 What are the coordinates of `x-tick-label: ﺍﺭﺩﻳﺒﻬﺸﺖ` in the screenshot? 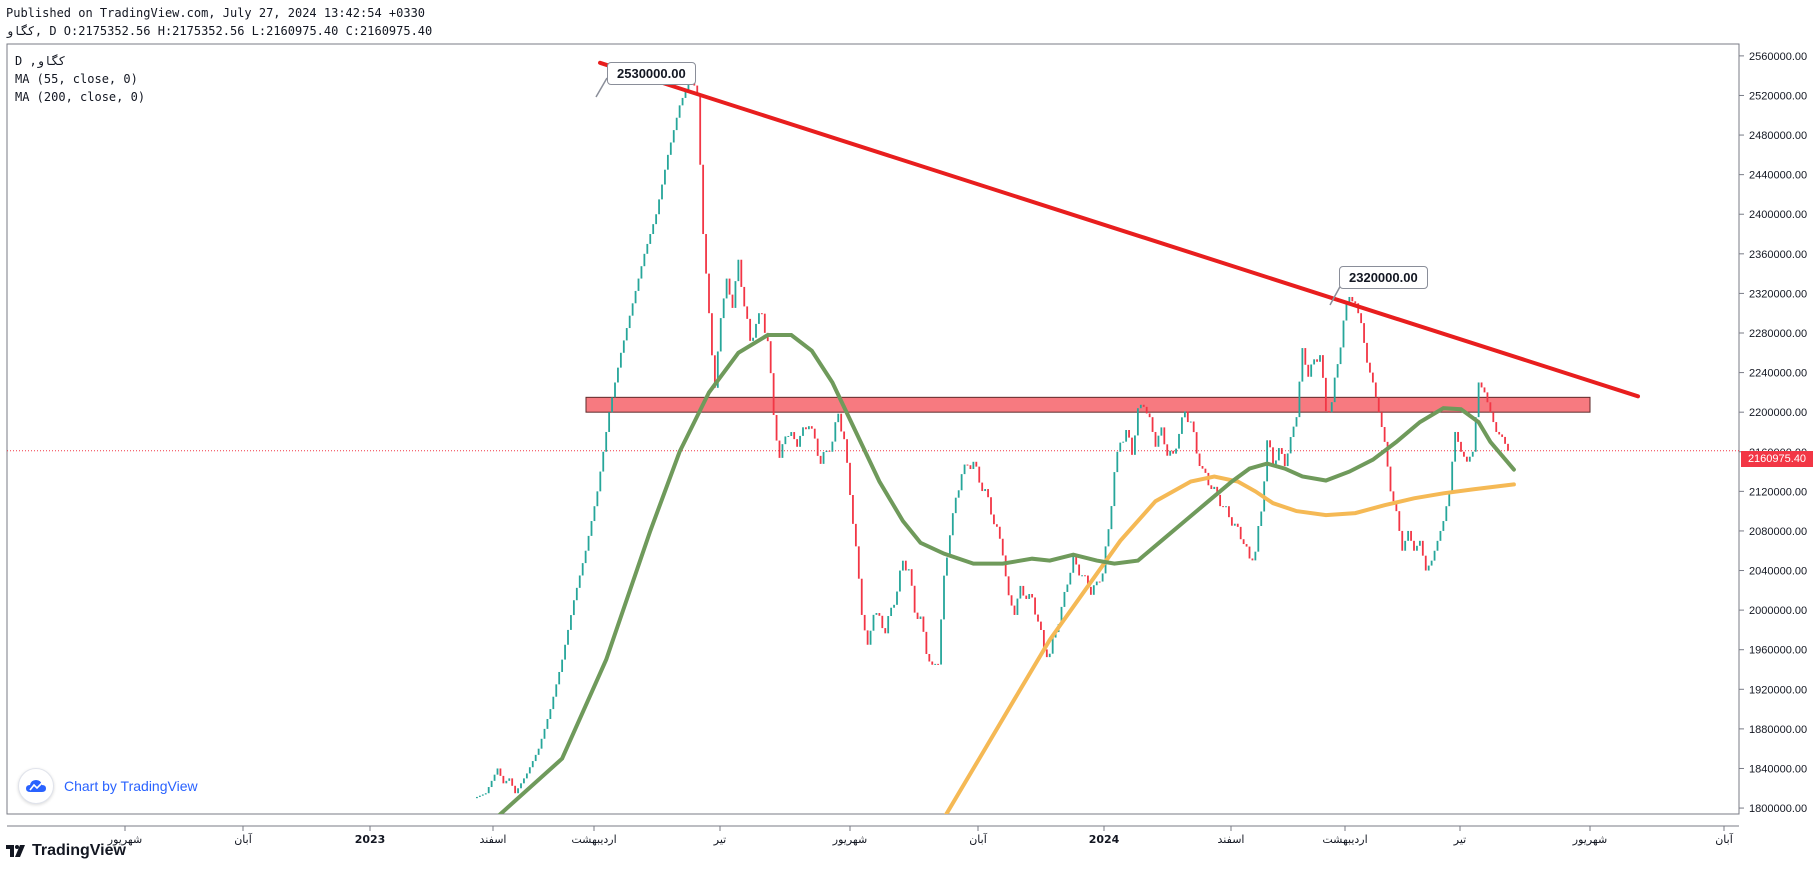 It's located at (593, 839).